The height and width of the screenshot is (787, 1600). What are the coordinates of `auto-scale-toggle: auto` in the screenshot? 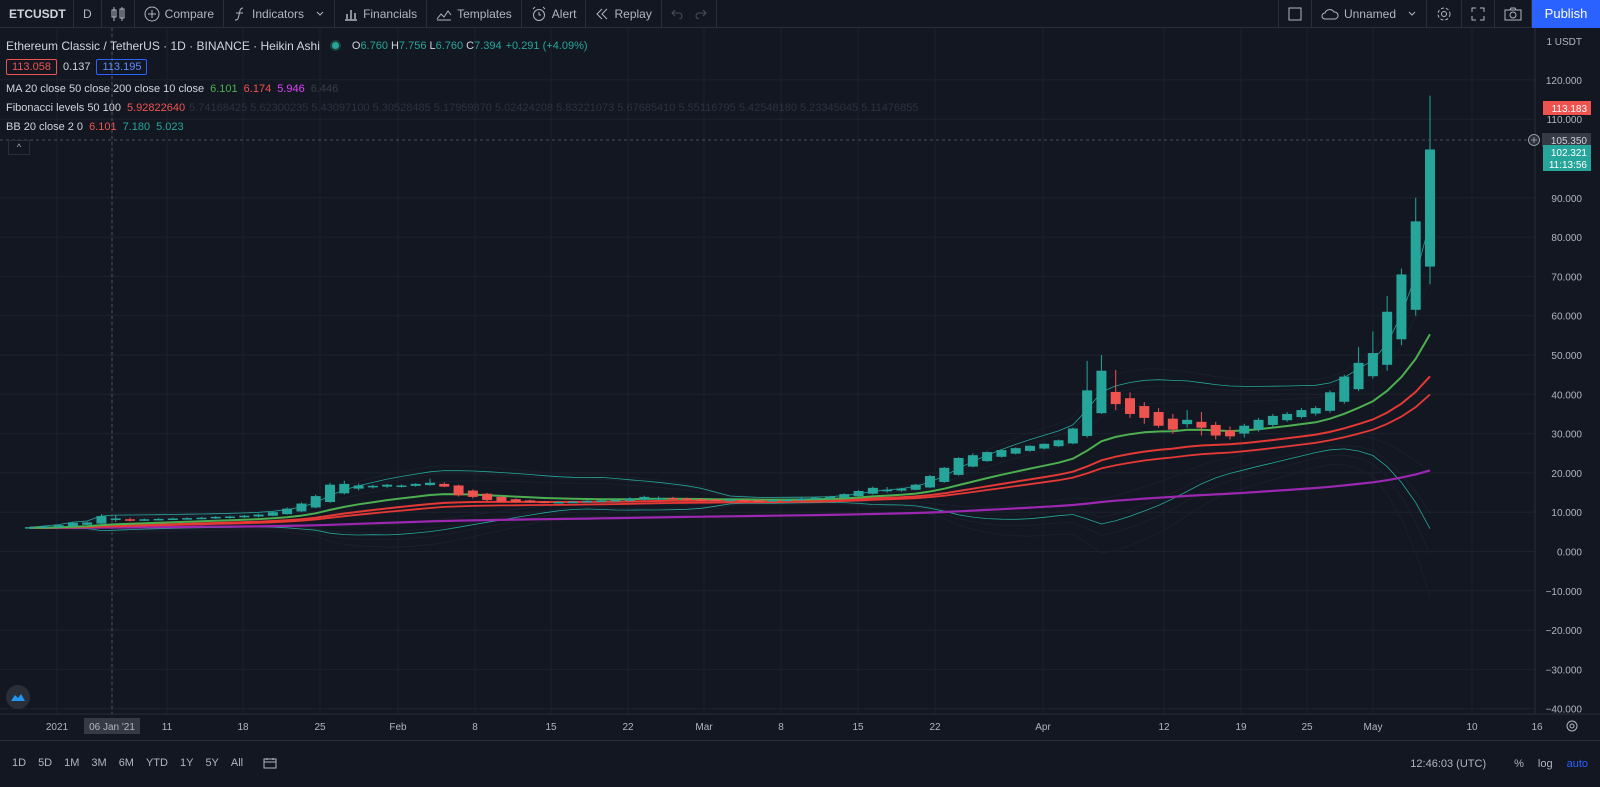 It's located at (1577, 764).